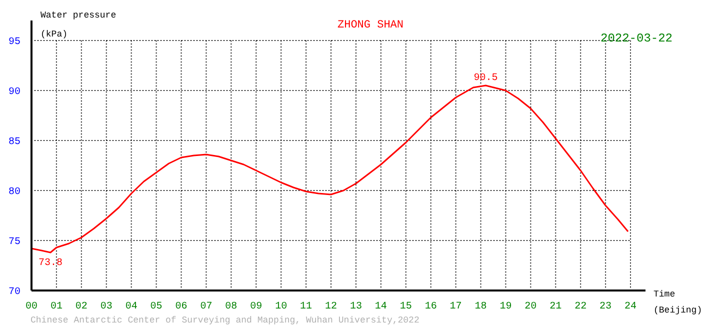 The image size is (710, 328). What do you see at coordinates (14, 92) in the screenshot?
I see `y-tick-label: 90` at bounding box center [14, 92].